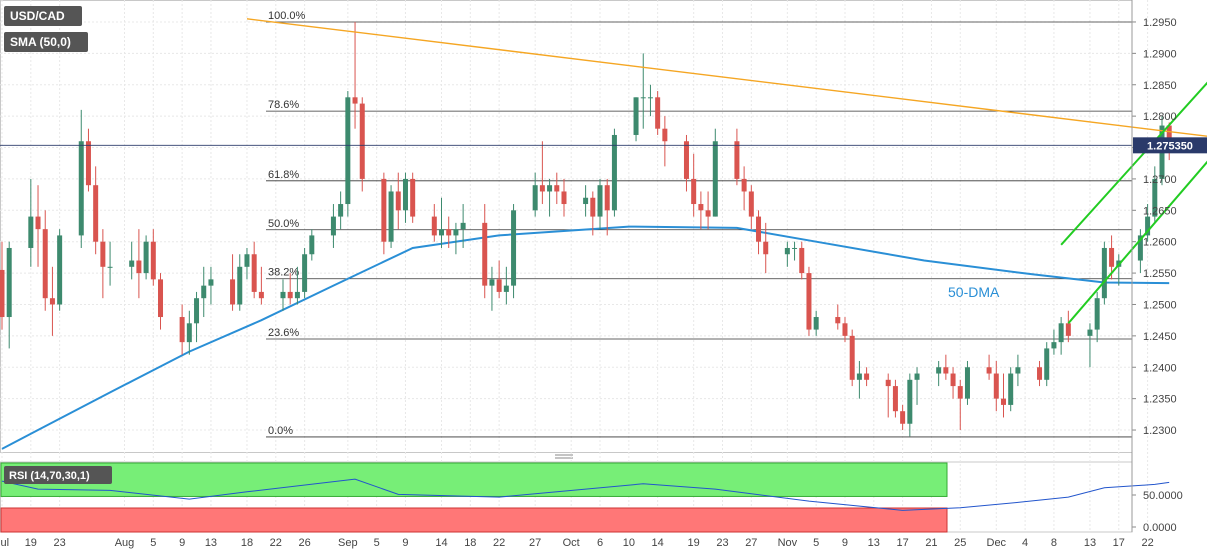 This screenshot has height=555, width=1207. I want to click on indicator-tag: SMA (50,0), so click(46, 42).